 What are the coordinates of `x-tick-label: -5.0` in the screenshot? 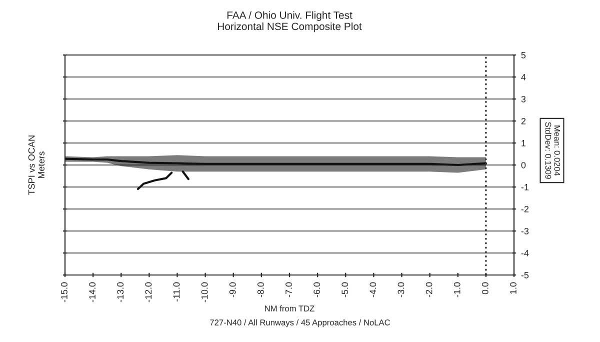 It's located at (345, 290).